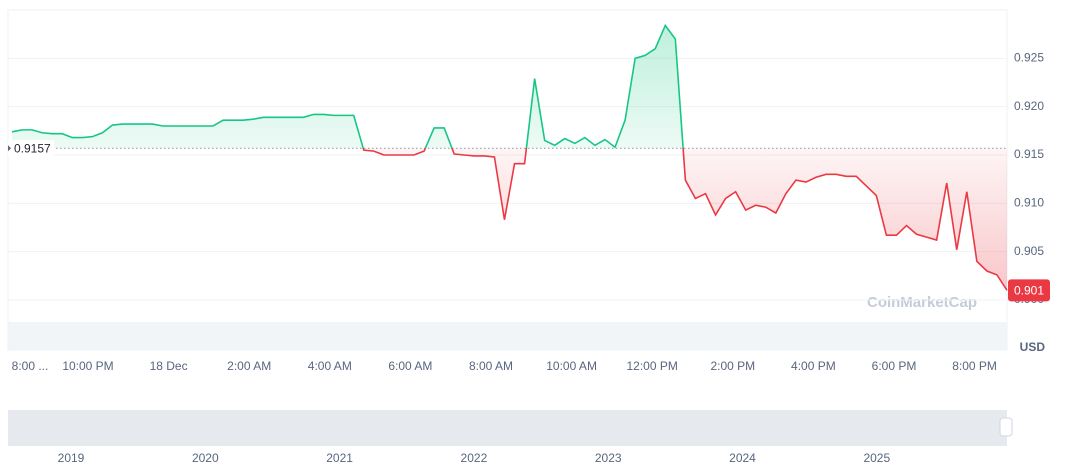 This screenshot has height=470, width=1072. Describe the element at coordinates (813, 366) in the screenshot. I see `x-tick-label: 4:00 PM` at that location.